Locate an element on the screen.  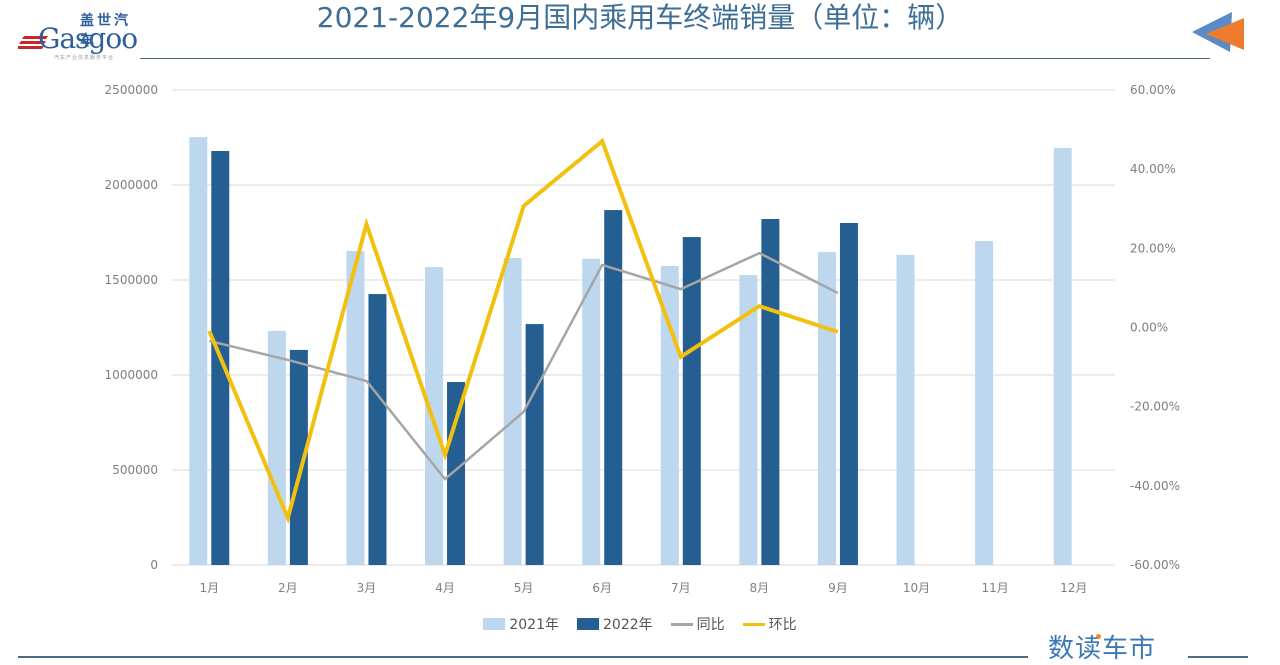
y2-tick-label: 60.00% is located at coordinates (1153, 90).